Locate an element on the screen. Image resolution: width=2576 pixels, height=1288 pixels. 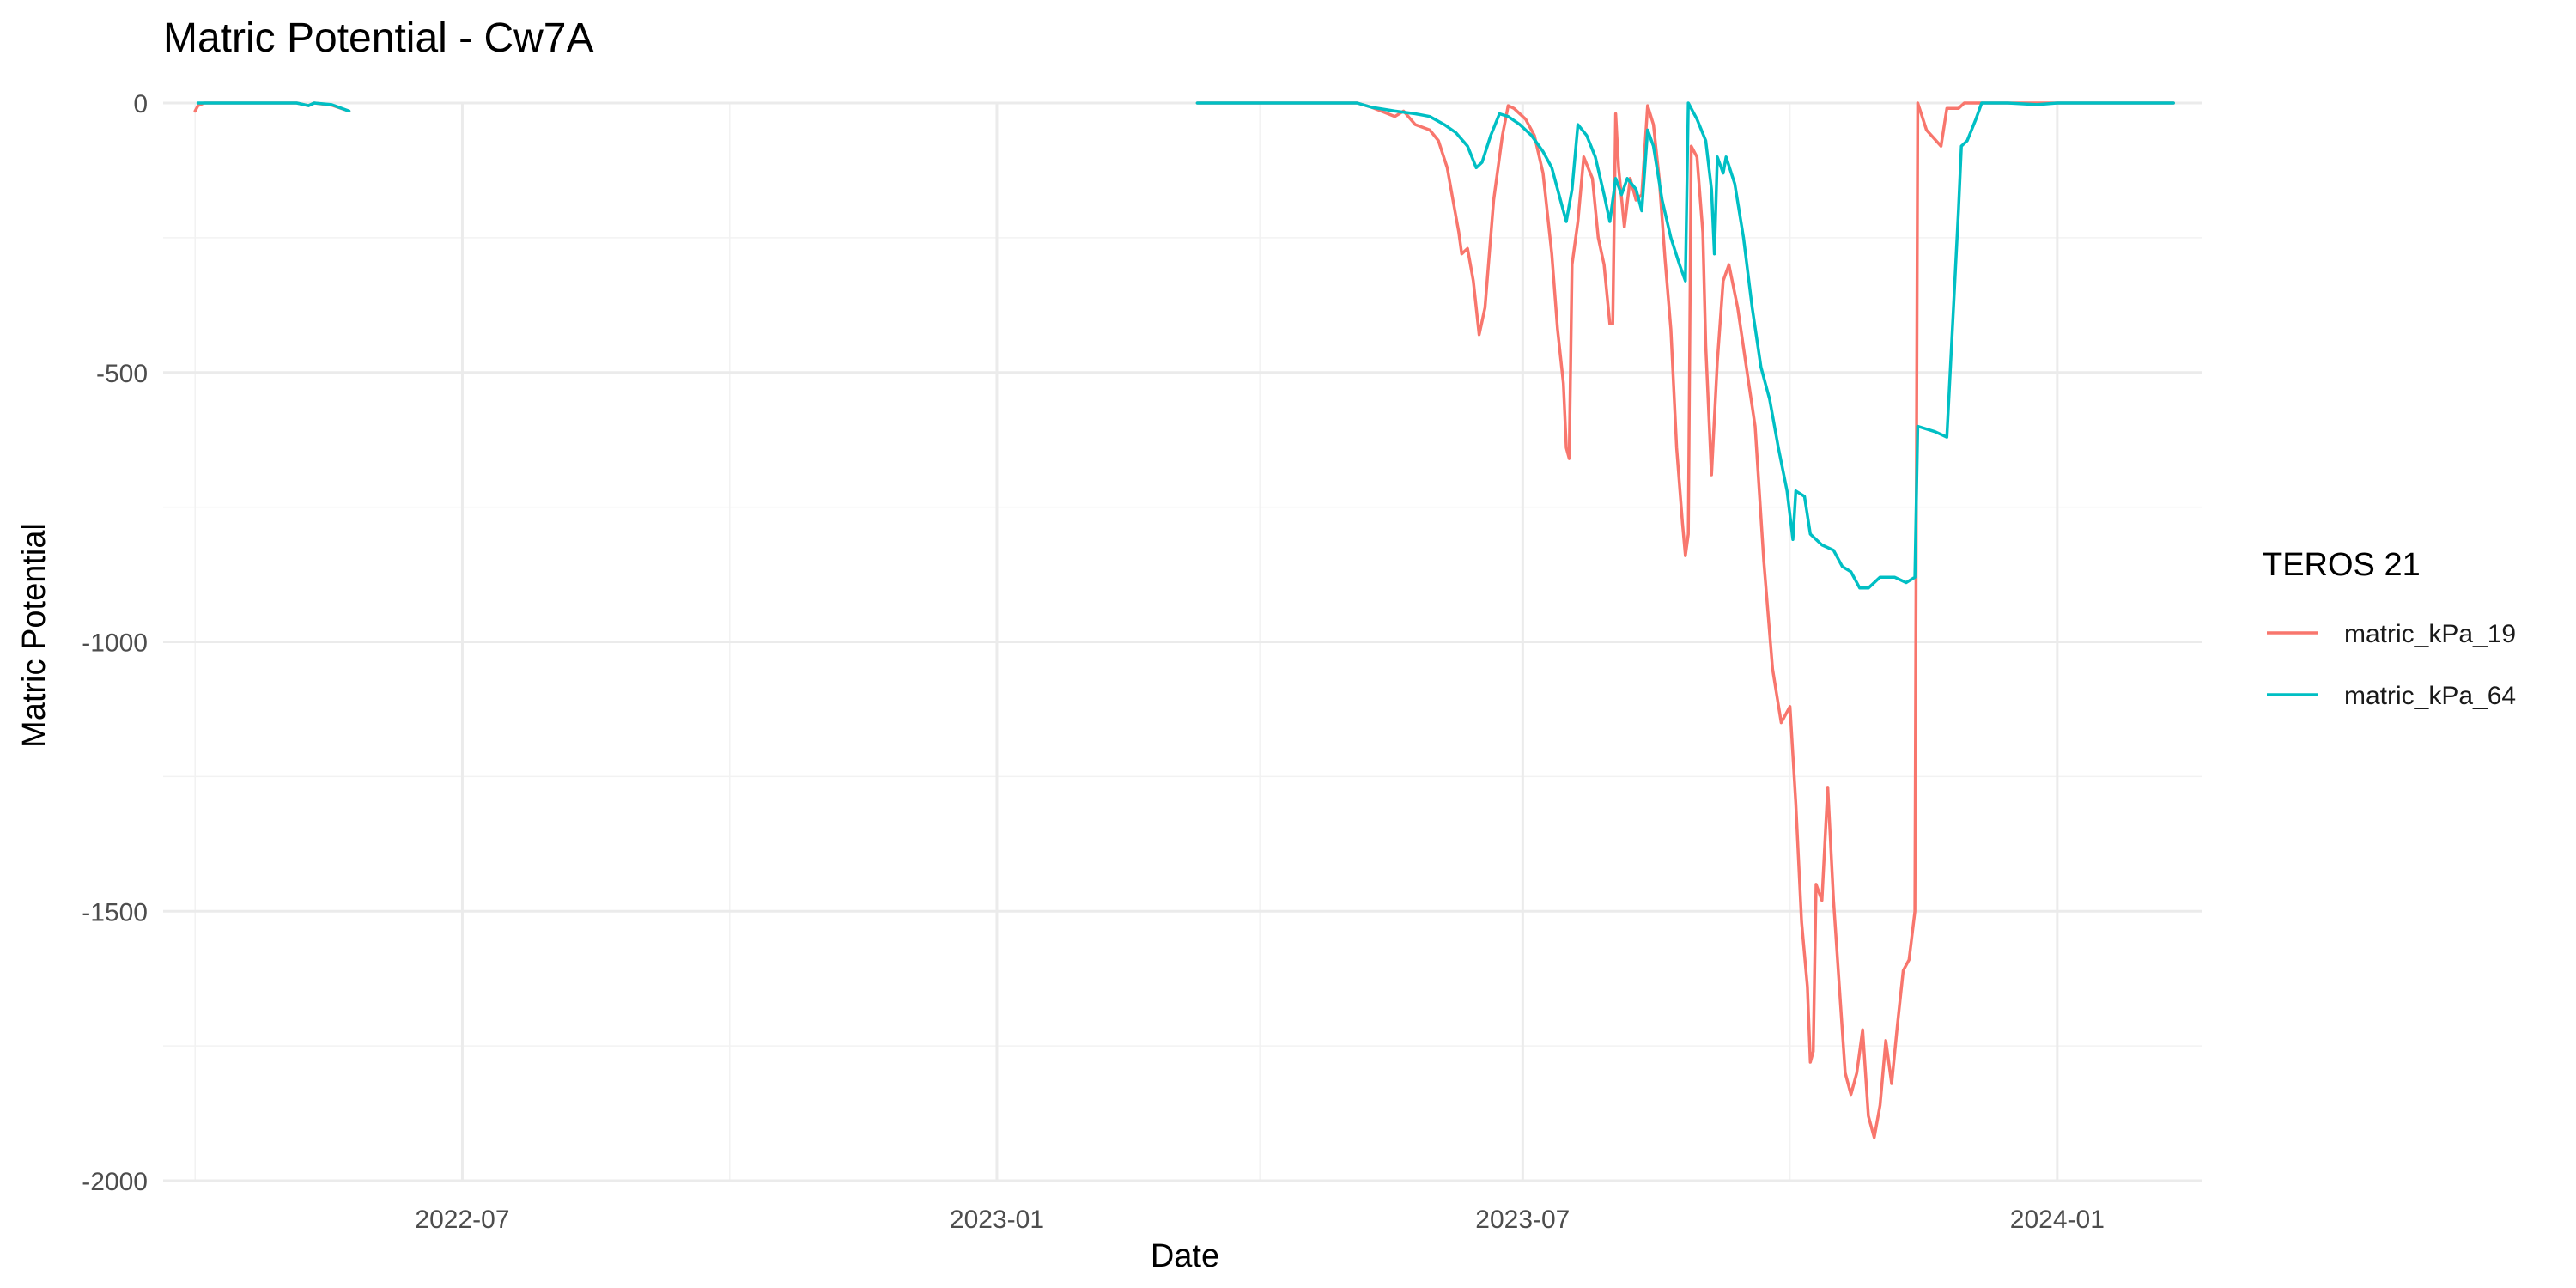
legend: TEROS 21 matric_kPa_19 matric_kPa_64 is located at coordinates (2390, 629).